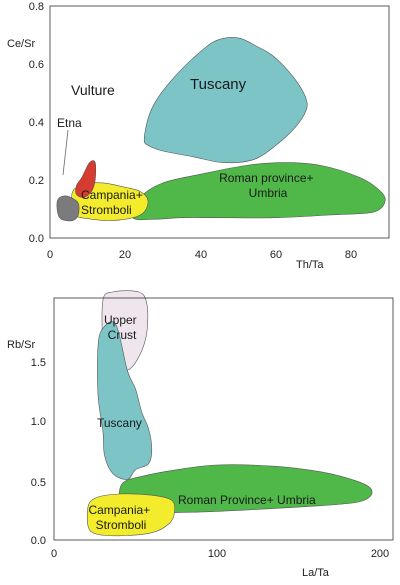  I want to click on chart-1-x-axis-label: Th/Ta, so click(310, 265).